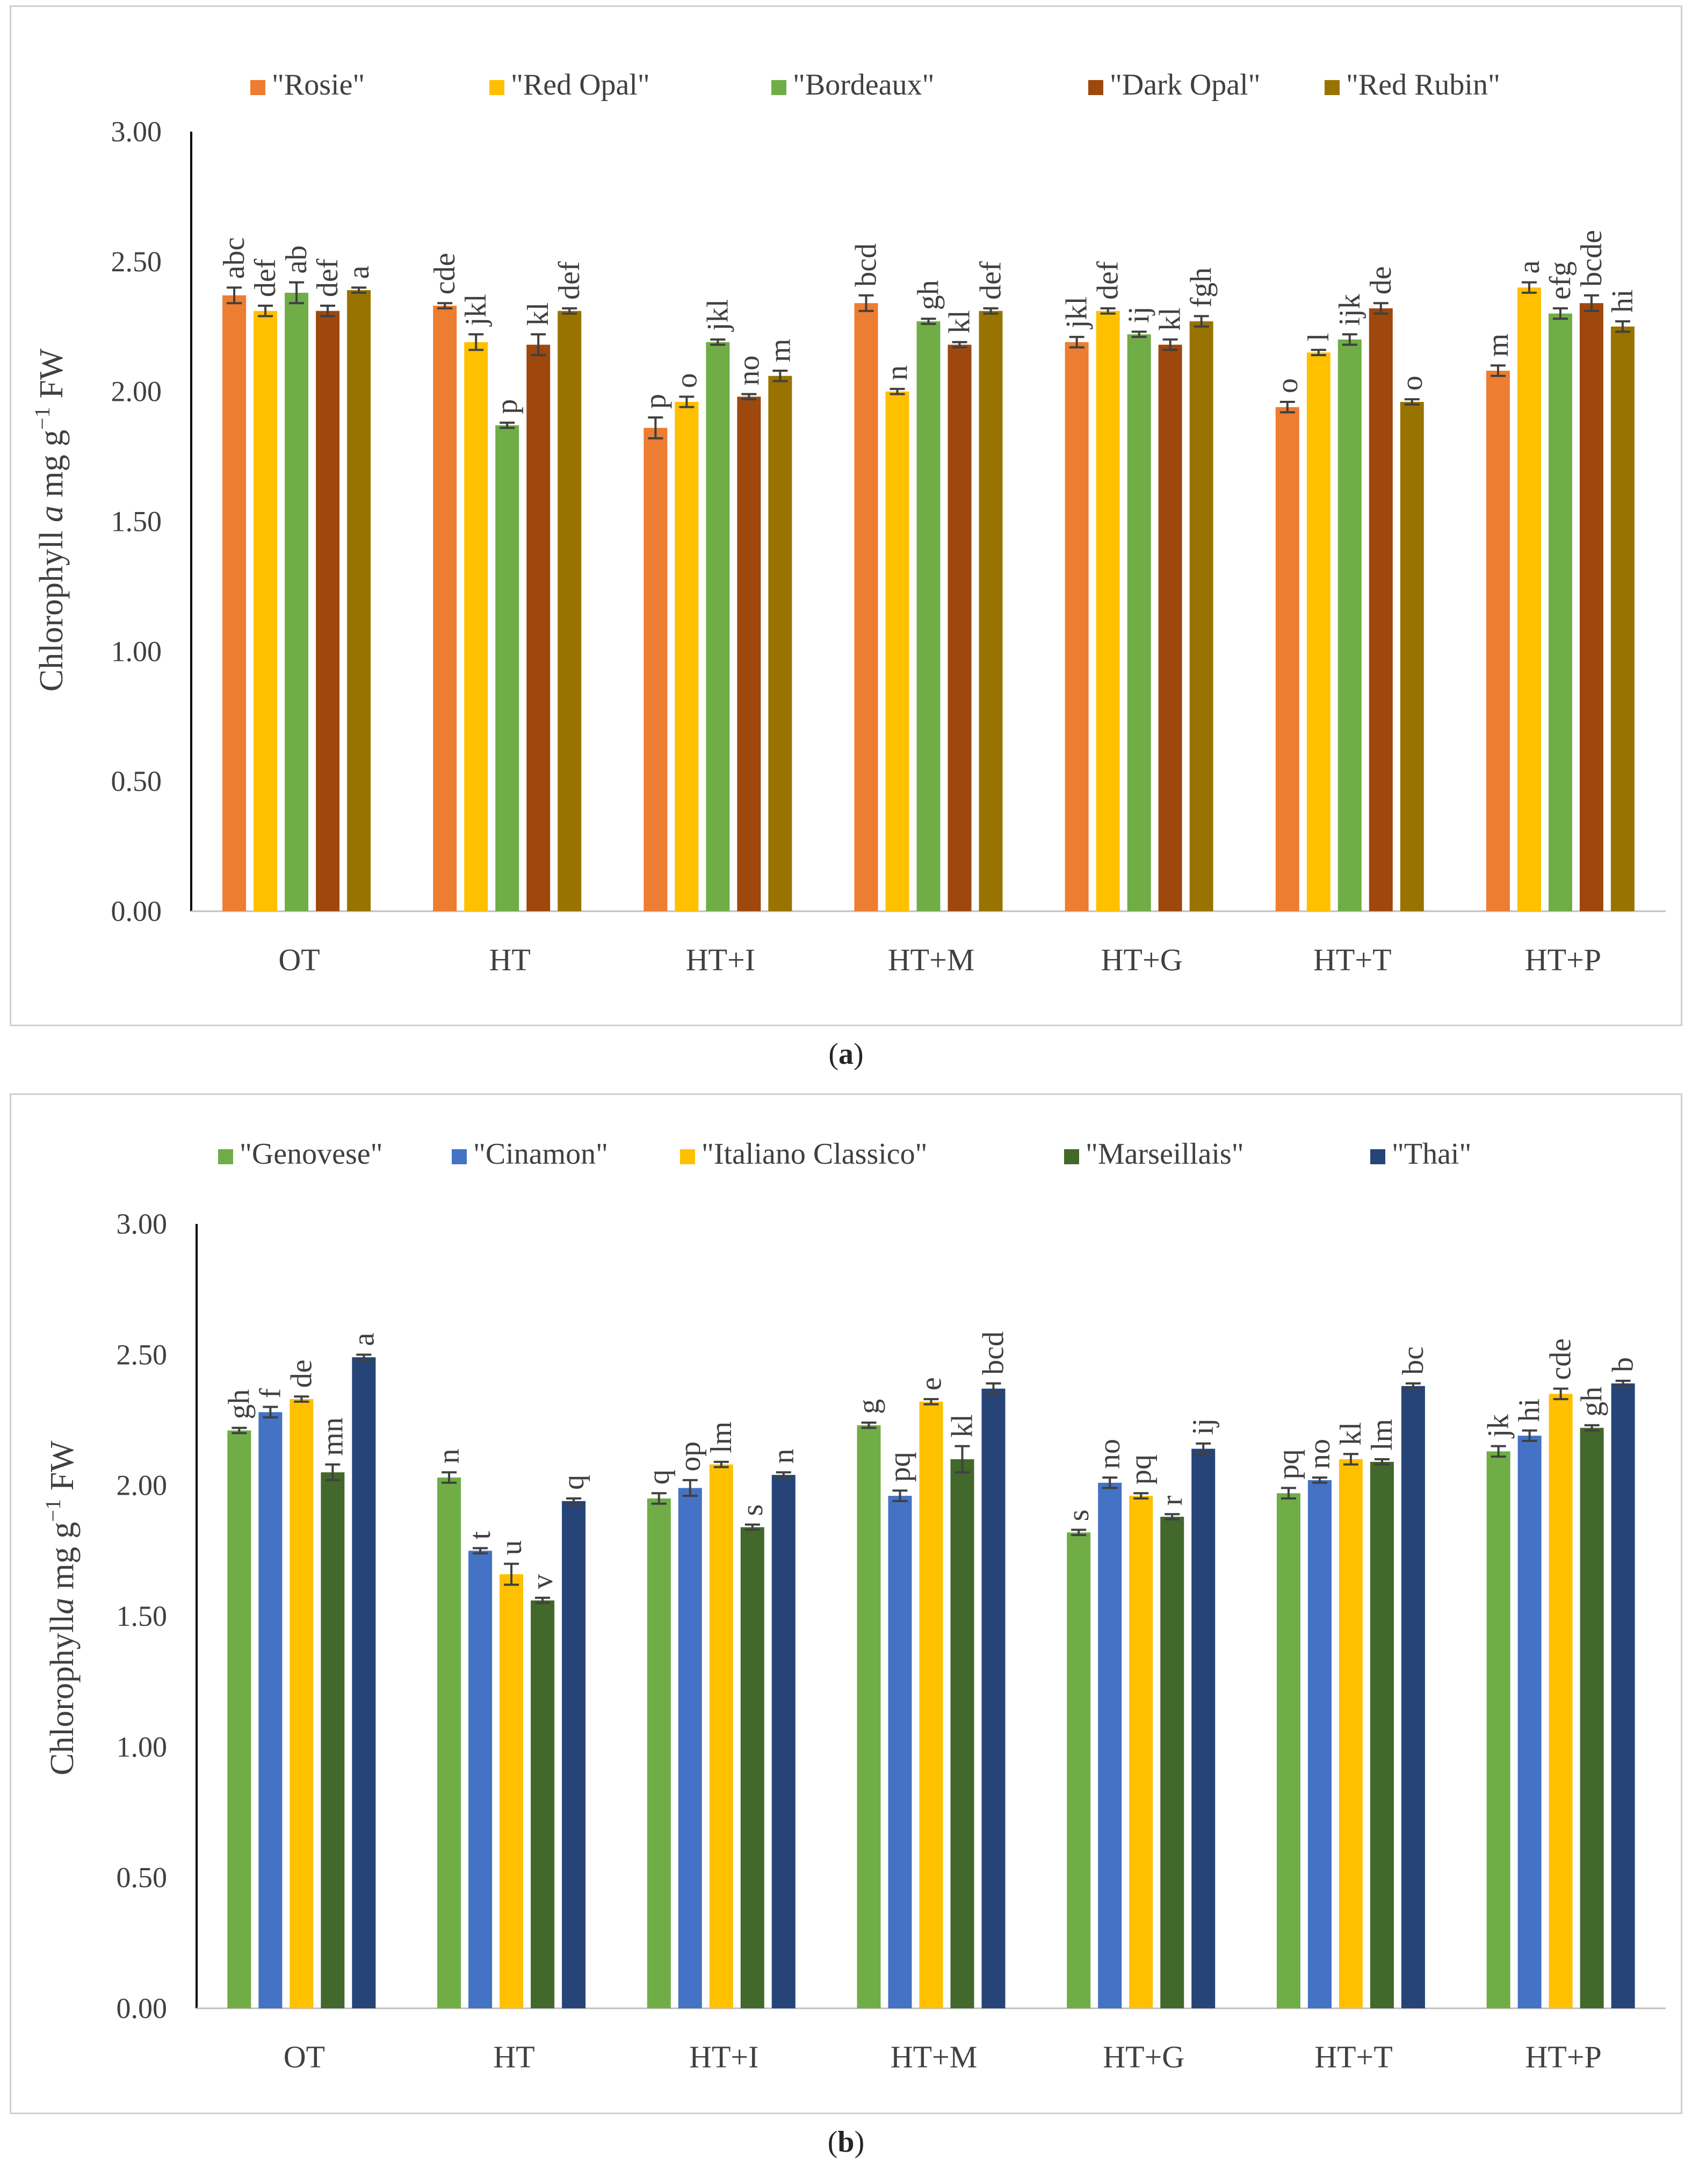 The image size is (1692, 2184). Describe the element at coordinates (142, 1616) in the screenshot. I see `y-tick-label: 1.50` at that location.